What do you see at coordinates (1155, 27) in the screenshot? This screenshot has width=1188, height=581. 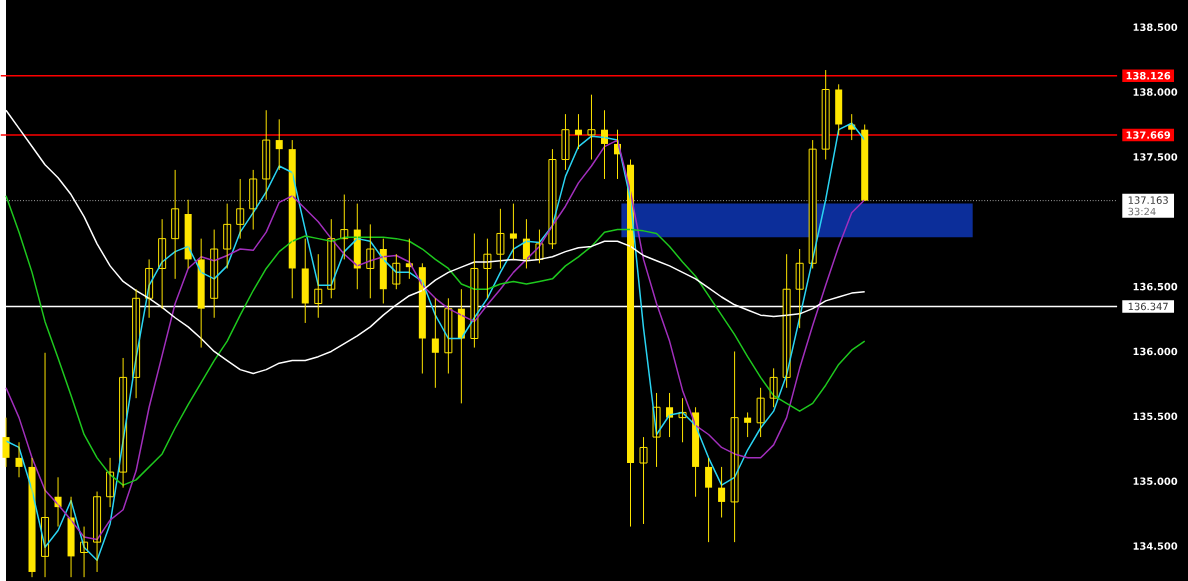 I see `y-tick-label: 138.500` at bounding box center [1155, 27].